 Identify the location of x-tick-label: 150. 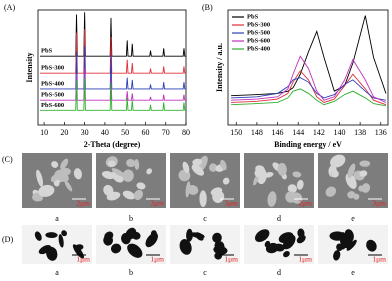
(236, 132).